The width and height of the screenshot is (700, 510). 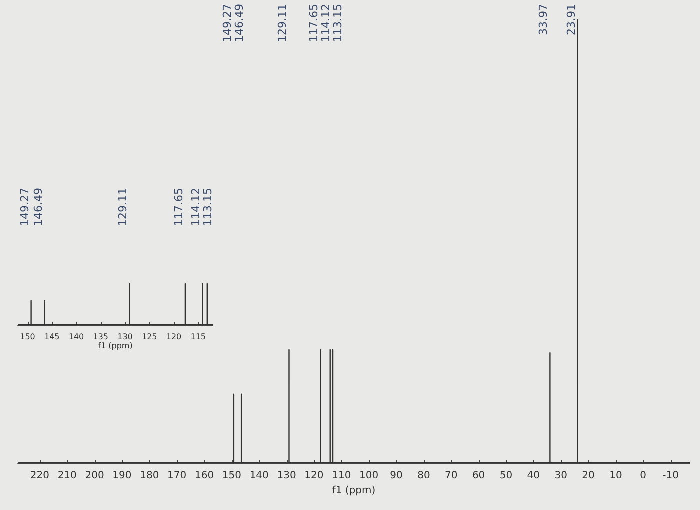 I want to click on x-tick-label: 40, so click(x=533, y=476).